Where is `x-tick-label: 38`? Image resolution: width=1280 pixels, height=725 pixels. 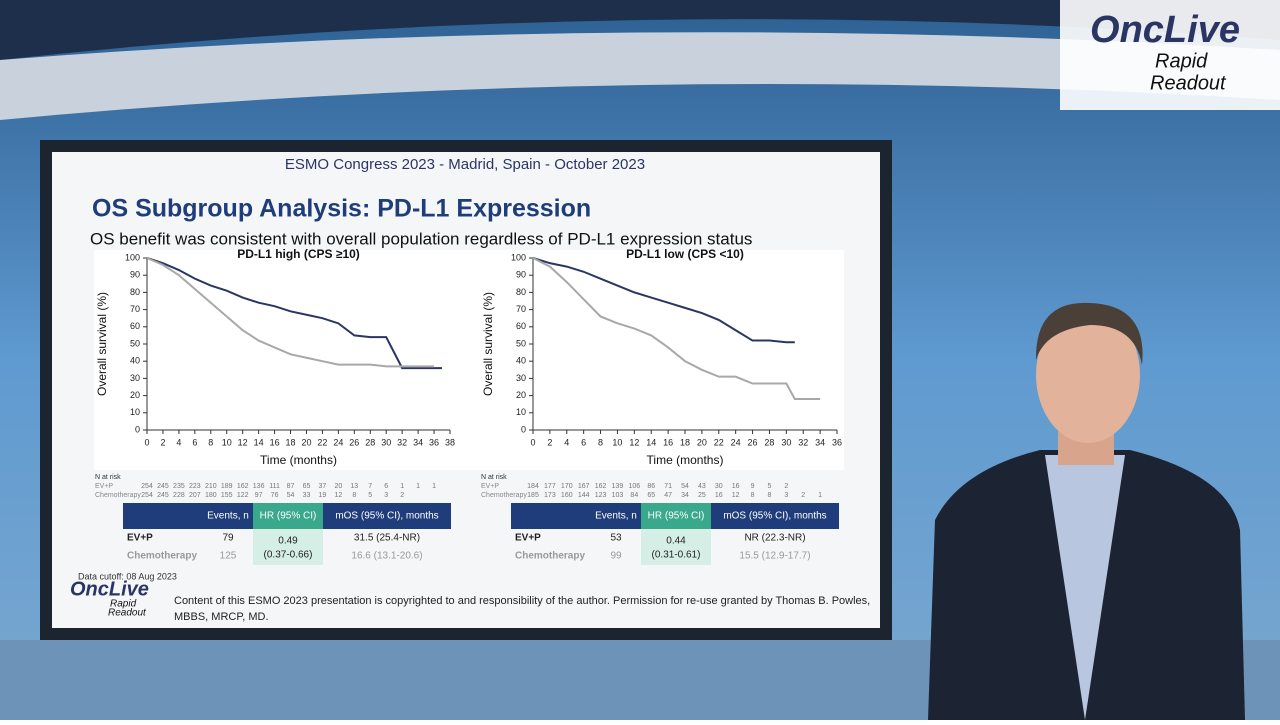 x-tick-label: 38 is located at coordinates (450, 442).